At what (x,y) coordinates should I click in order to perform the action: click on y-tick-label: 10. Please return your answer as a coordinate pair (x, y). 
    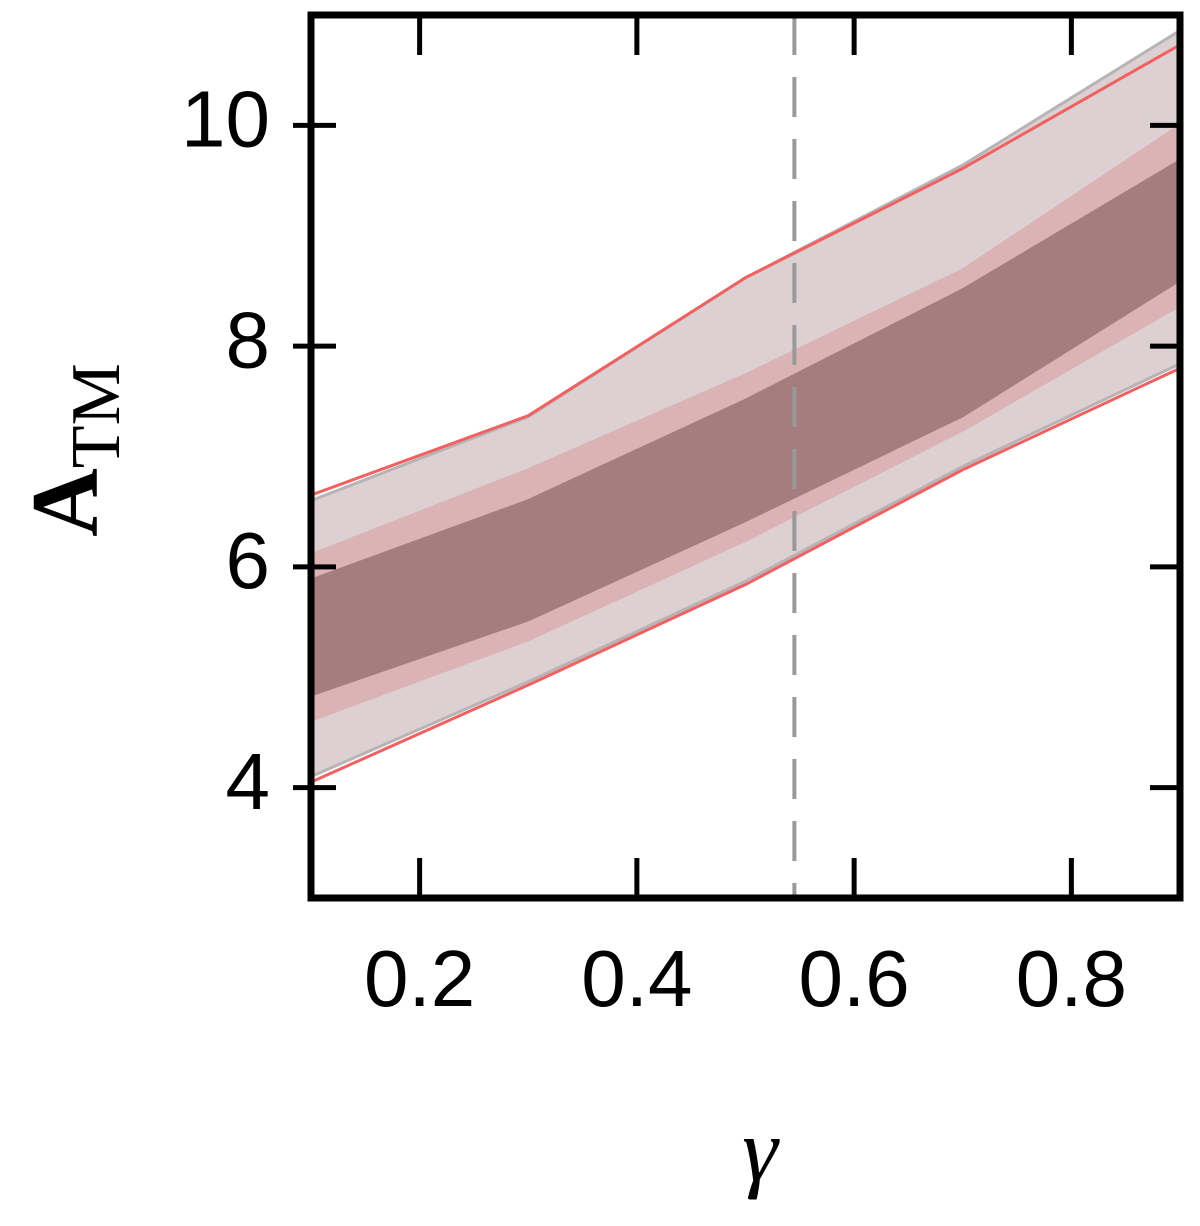
    Looking at the image, I should click on (225, 119).